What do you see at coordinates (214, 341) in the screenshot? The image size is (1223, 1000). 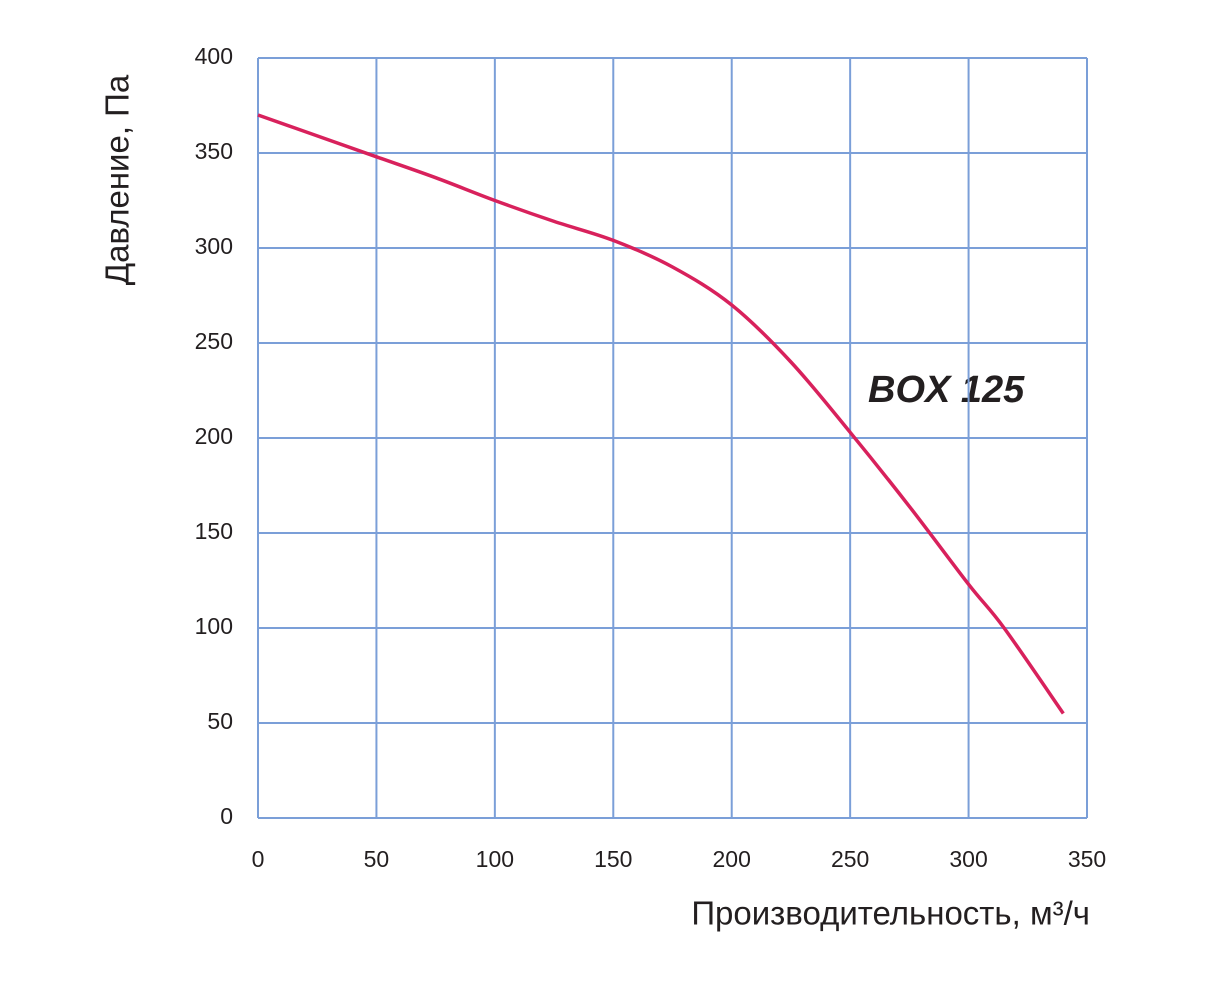 I see `y-tick-label: 250` at bounding box center [214, 341].